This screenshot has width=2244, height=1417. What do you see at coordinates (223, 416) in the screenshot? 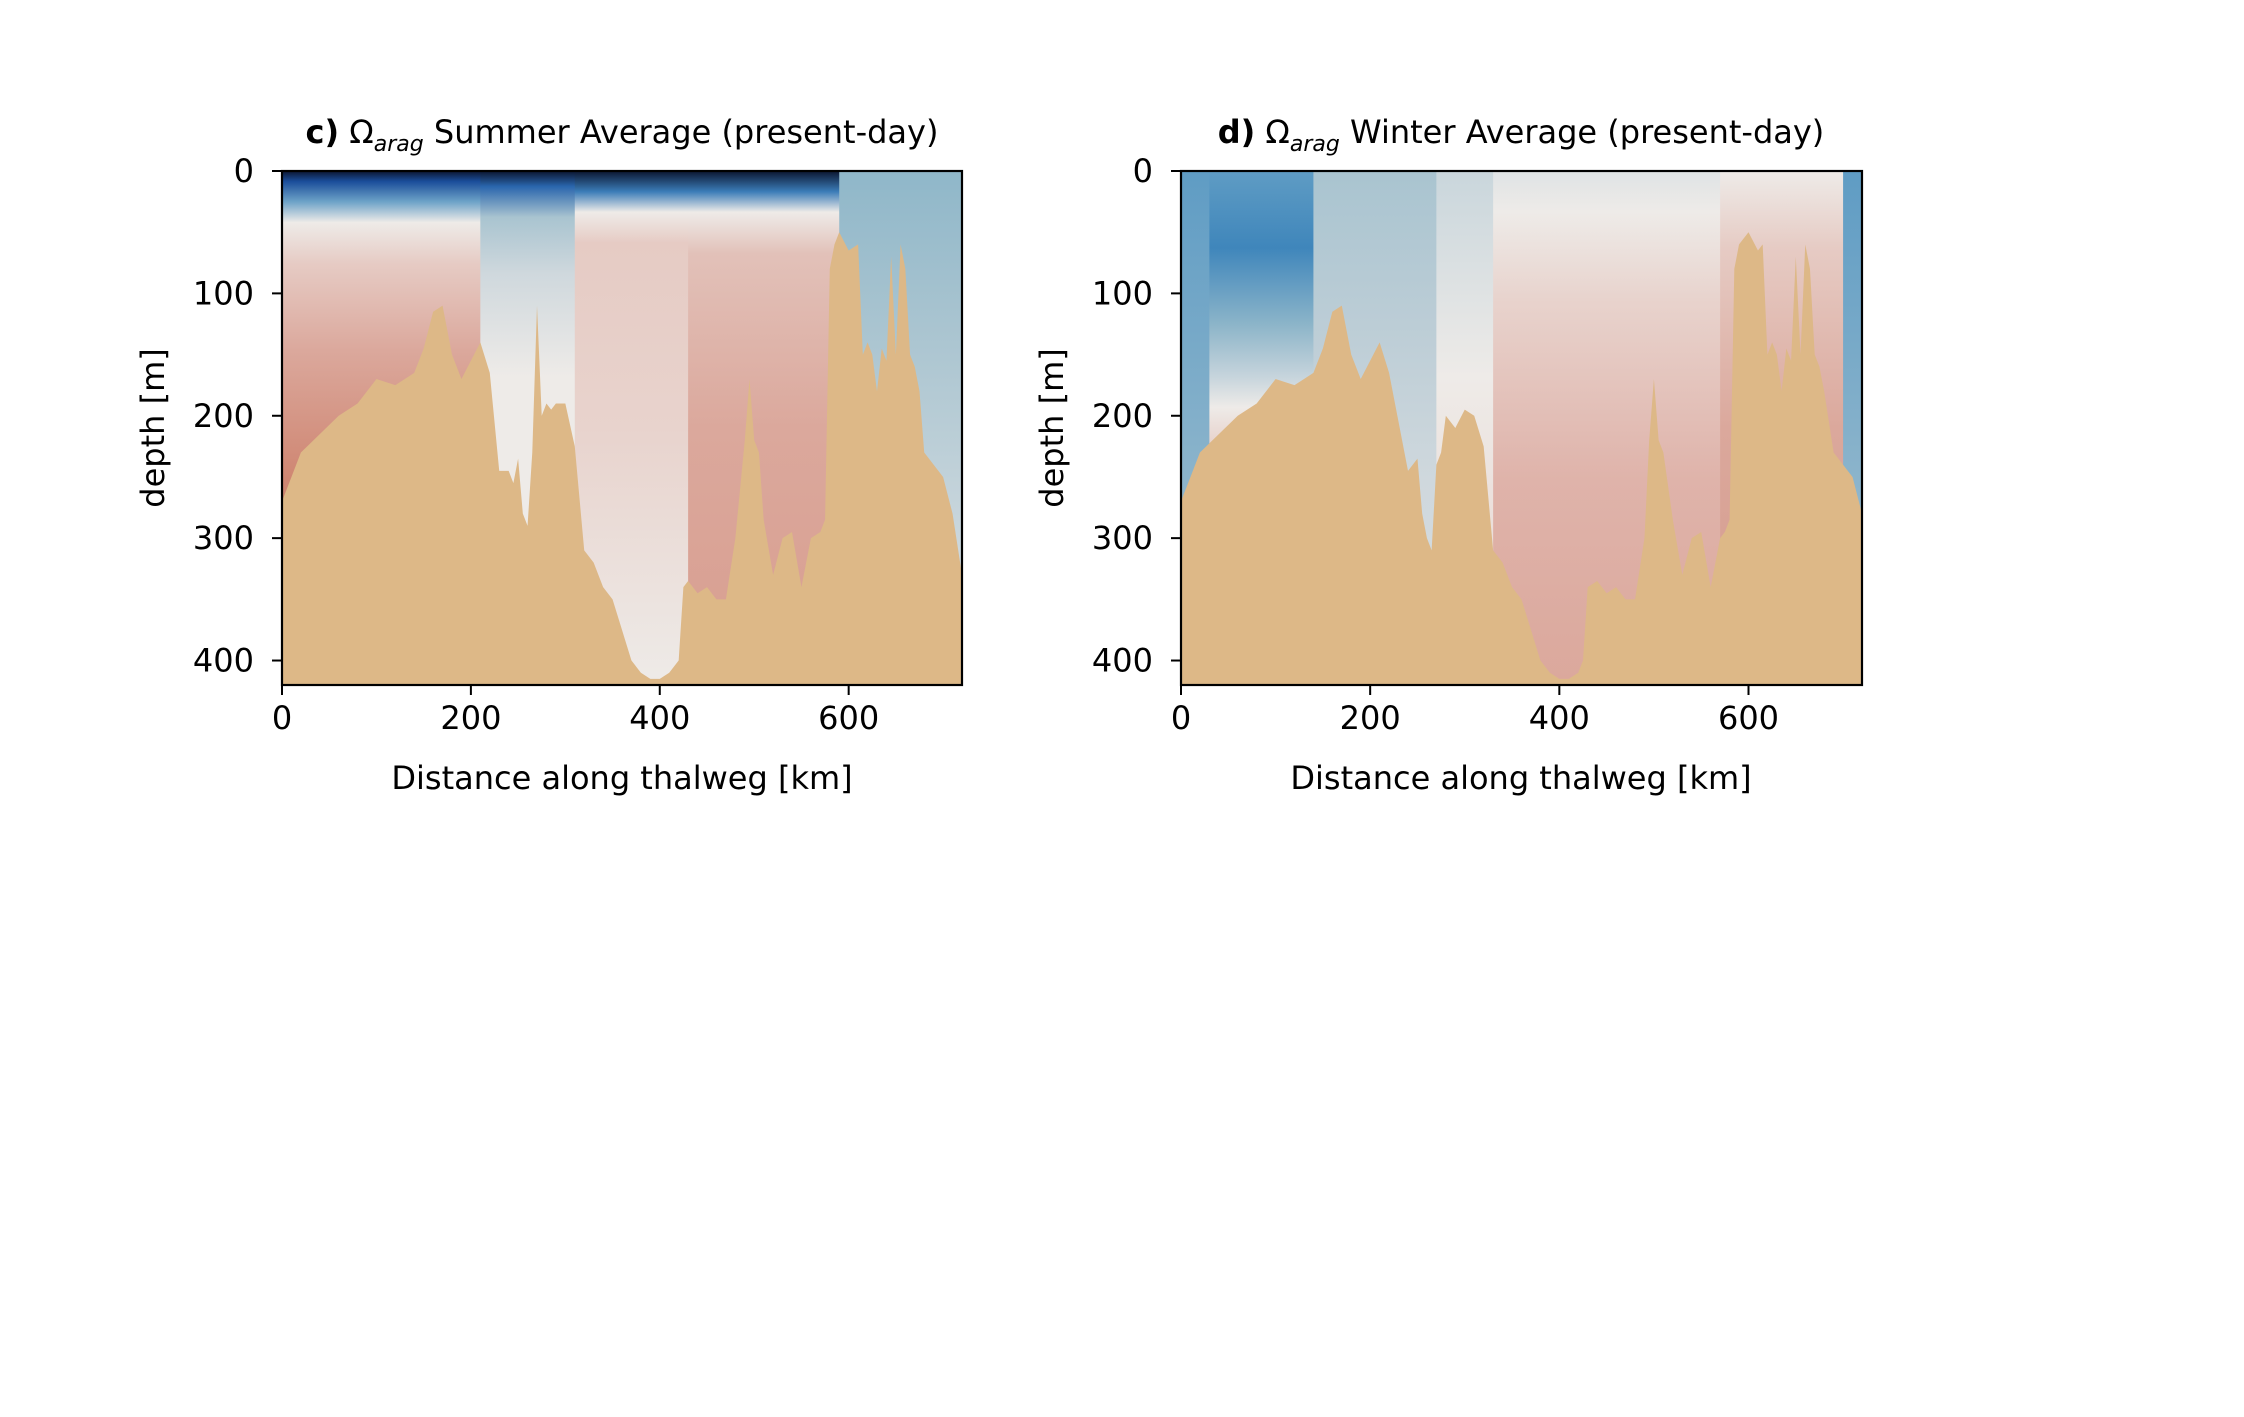
I see `panel-c-ytick-label: 200` at bounding box center [223, 416].